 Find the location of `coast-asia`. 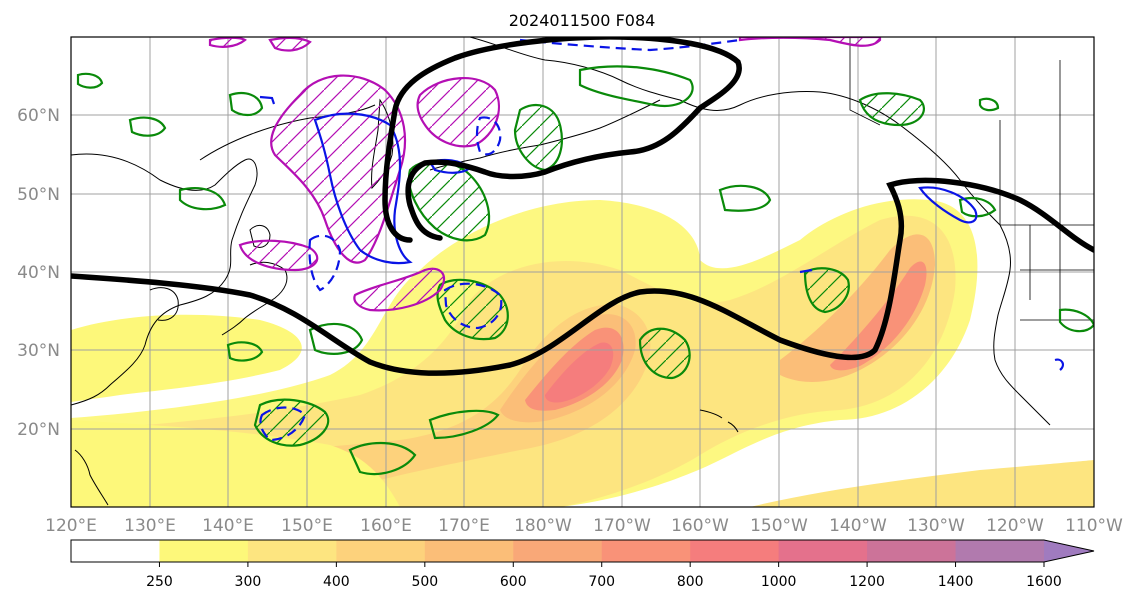

coast-asia is located at coordinates (164, 279).